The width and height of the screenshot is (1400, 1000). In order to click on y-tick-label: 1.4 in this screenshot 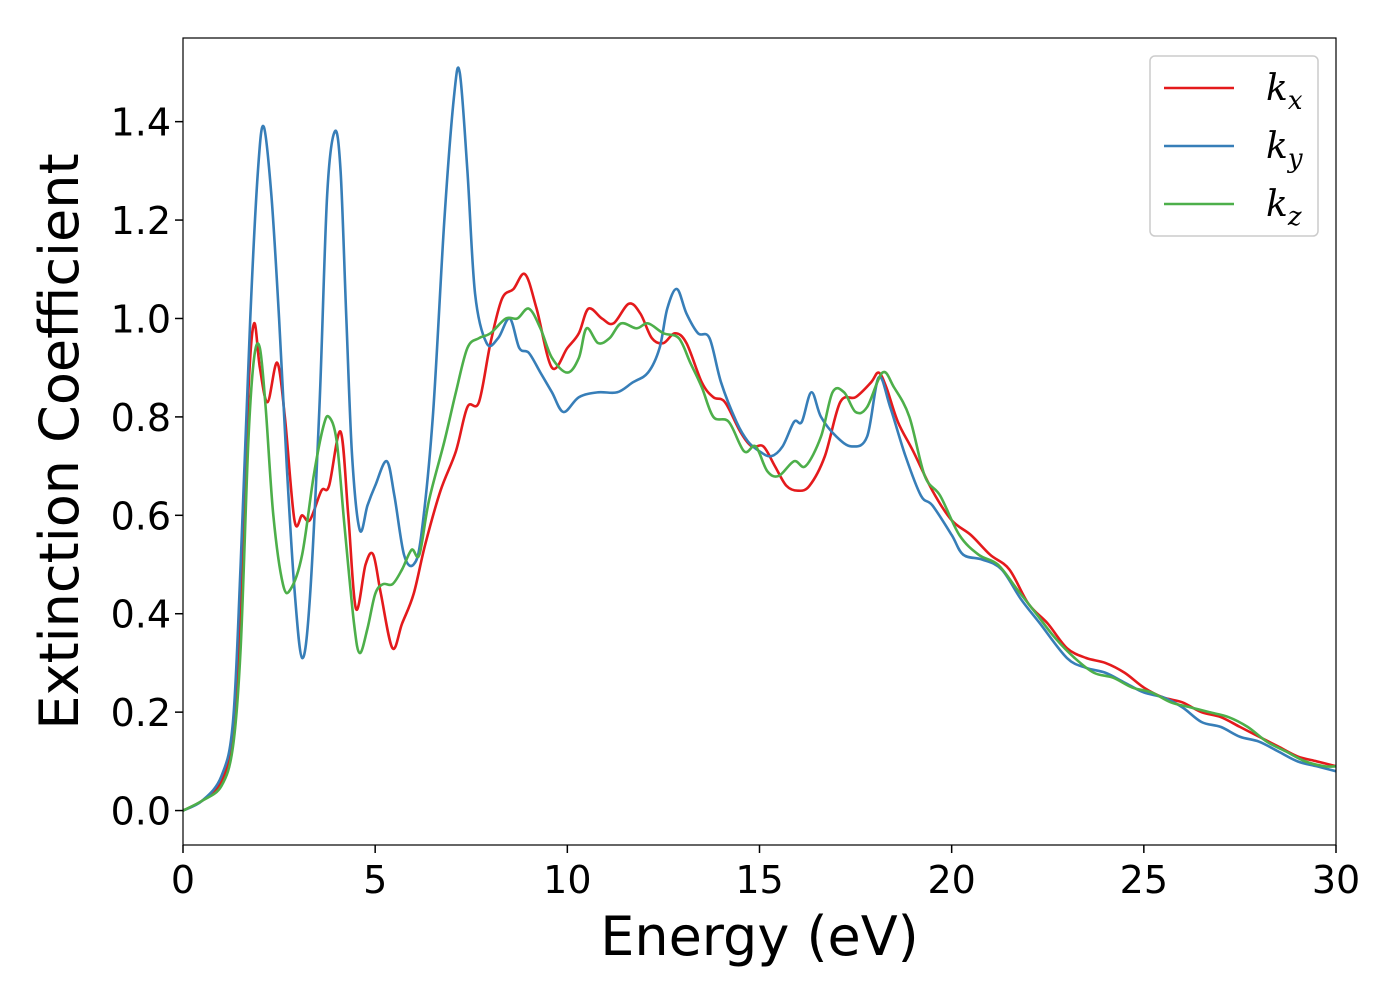, I will do `click(141, 123)`.